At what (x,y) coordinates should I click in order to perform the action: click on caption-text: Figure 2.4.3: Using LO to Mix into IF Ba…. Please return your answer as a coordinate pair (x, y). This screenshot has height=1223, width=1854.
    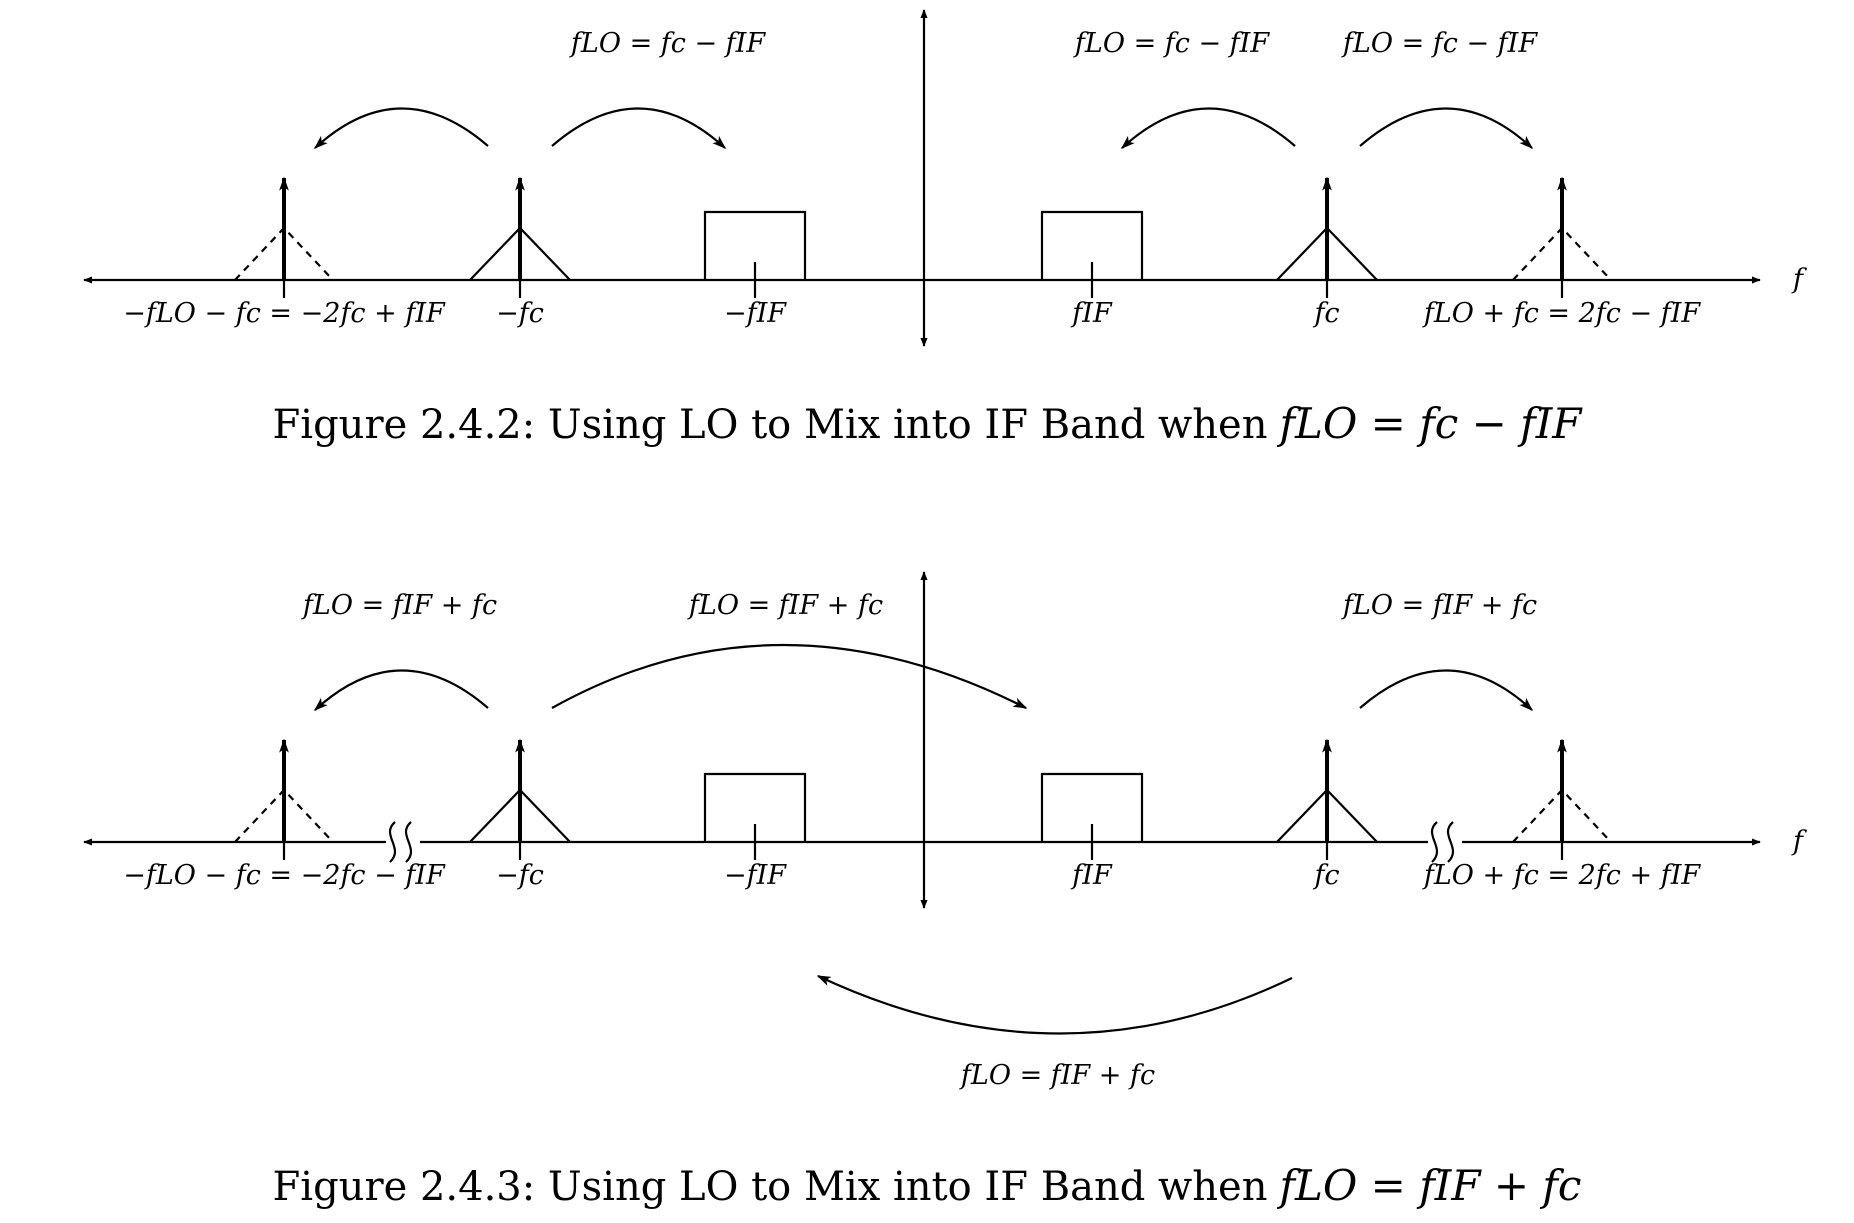
    Looking at the image, I should click on (770, 1187).